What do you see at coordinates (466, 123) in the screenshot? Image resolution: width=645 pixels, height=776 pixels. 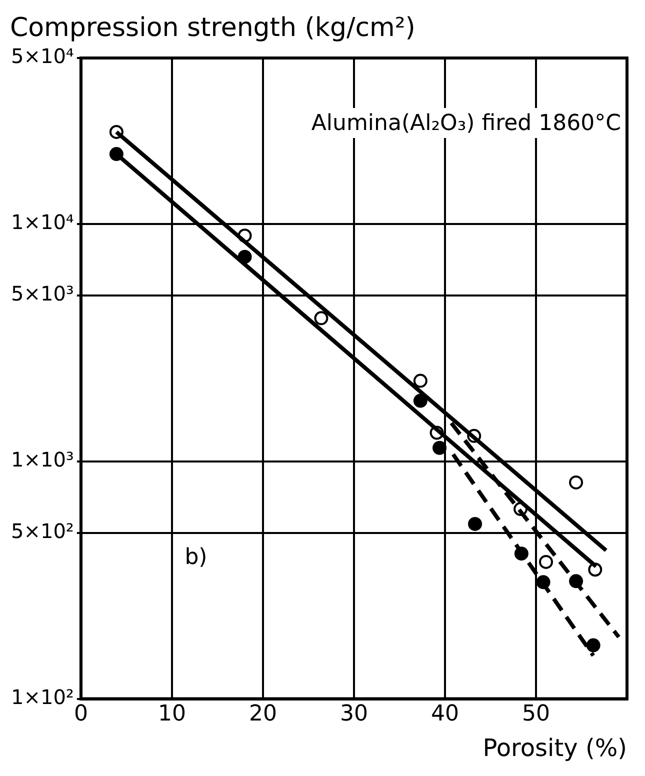 I see `annotation: Alumina(Al₂O₃) fired 1860°C` at bounding box center [466, 123].